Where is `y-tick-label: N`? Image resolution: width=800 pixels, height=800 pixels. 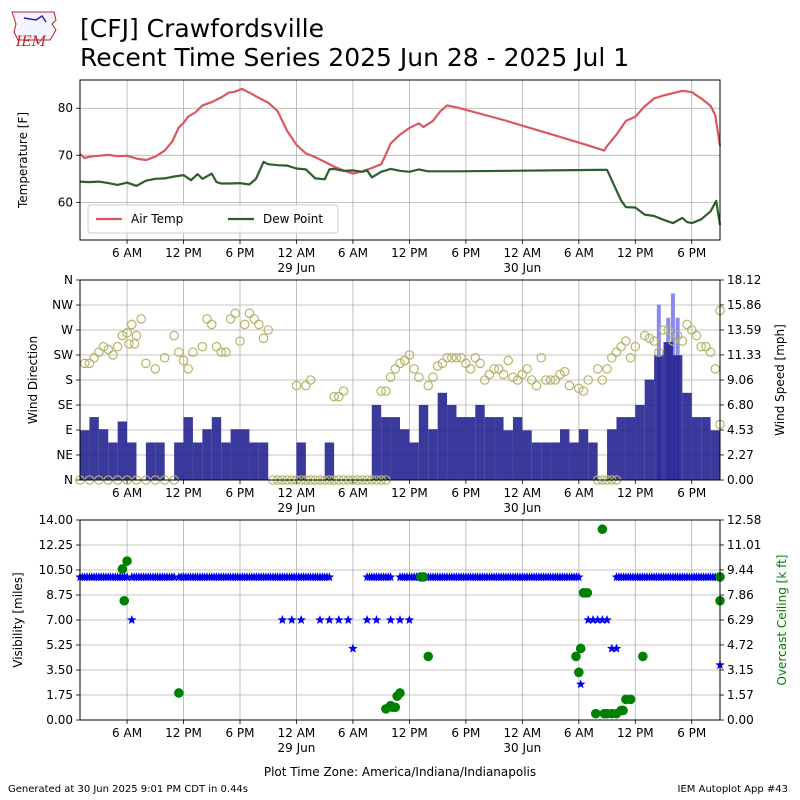 y-tick-label: N is located at coordinates (68, 480).